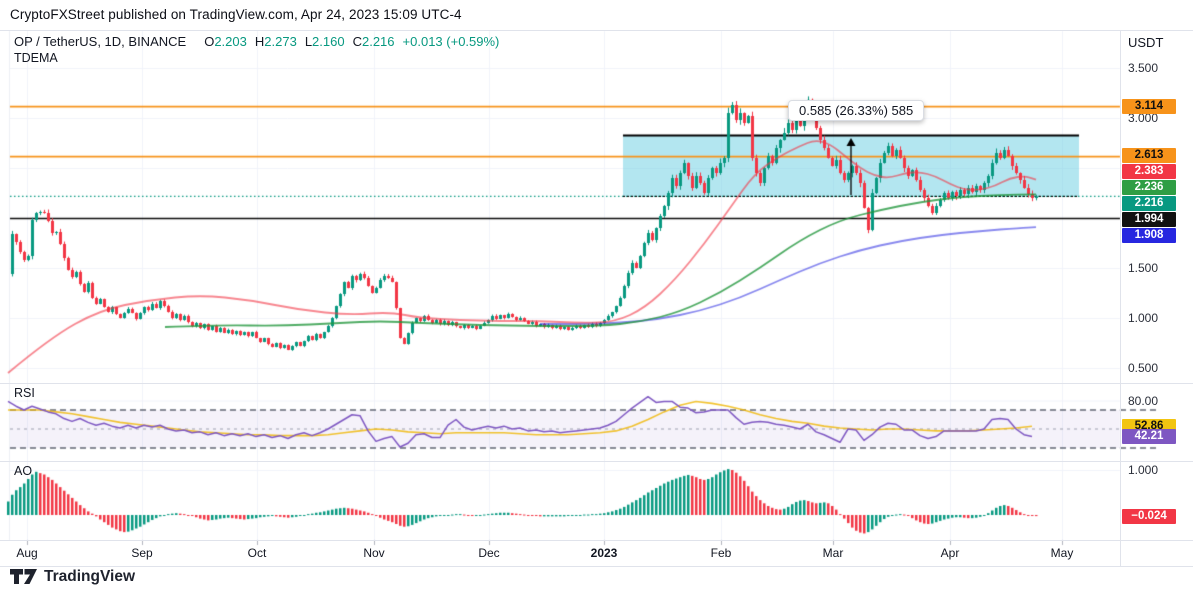 The height and width of the screenshot is (603, 1193). Describe the element at coordinates (259, 41) in the screenshot. I see `high-label: H` at that location.